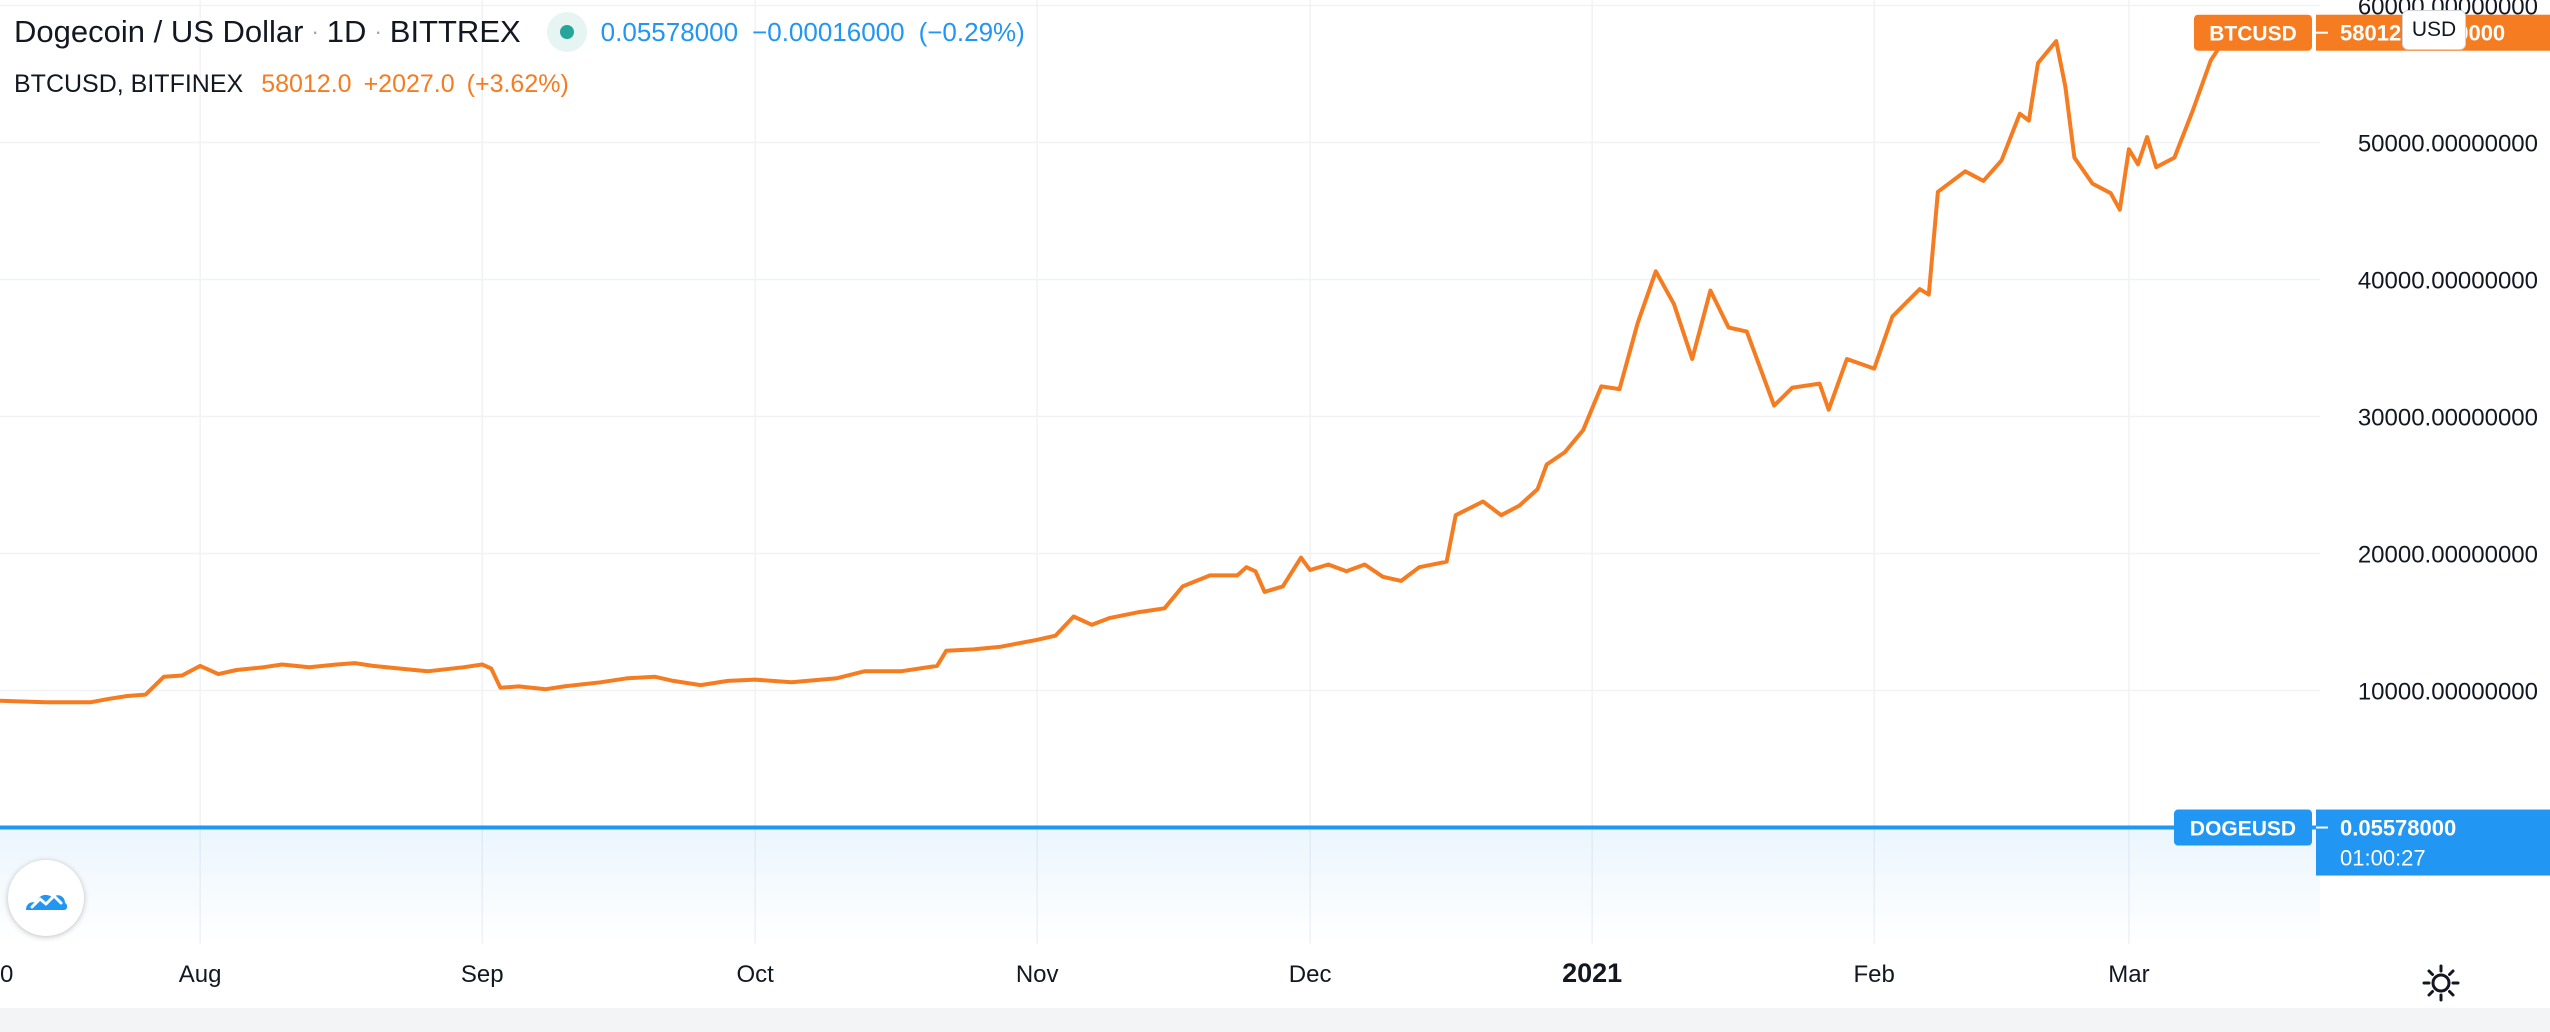 The image size is (2550, 1032). I want to click on bottom-strip, so click(1275, 1020).